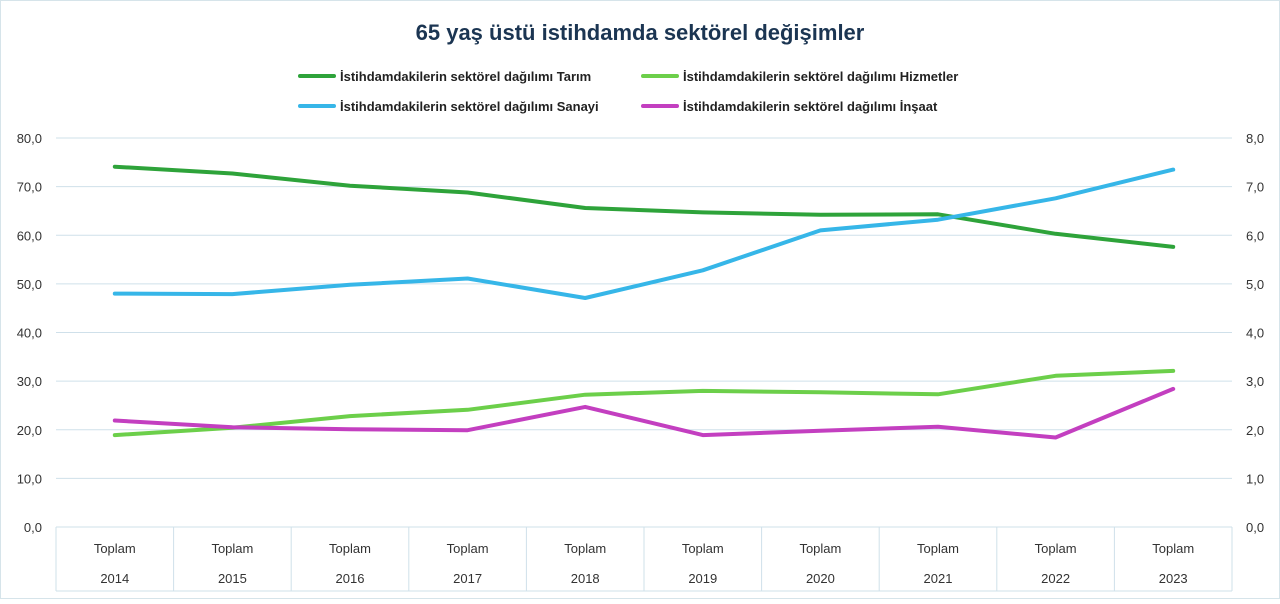 This screenshot has height=604, width=1280. What do you see at coordinates (1173, 578) in the screenshot?
I see `x-tick-label-year: 2023` at bounding box center [1173, 578].